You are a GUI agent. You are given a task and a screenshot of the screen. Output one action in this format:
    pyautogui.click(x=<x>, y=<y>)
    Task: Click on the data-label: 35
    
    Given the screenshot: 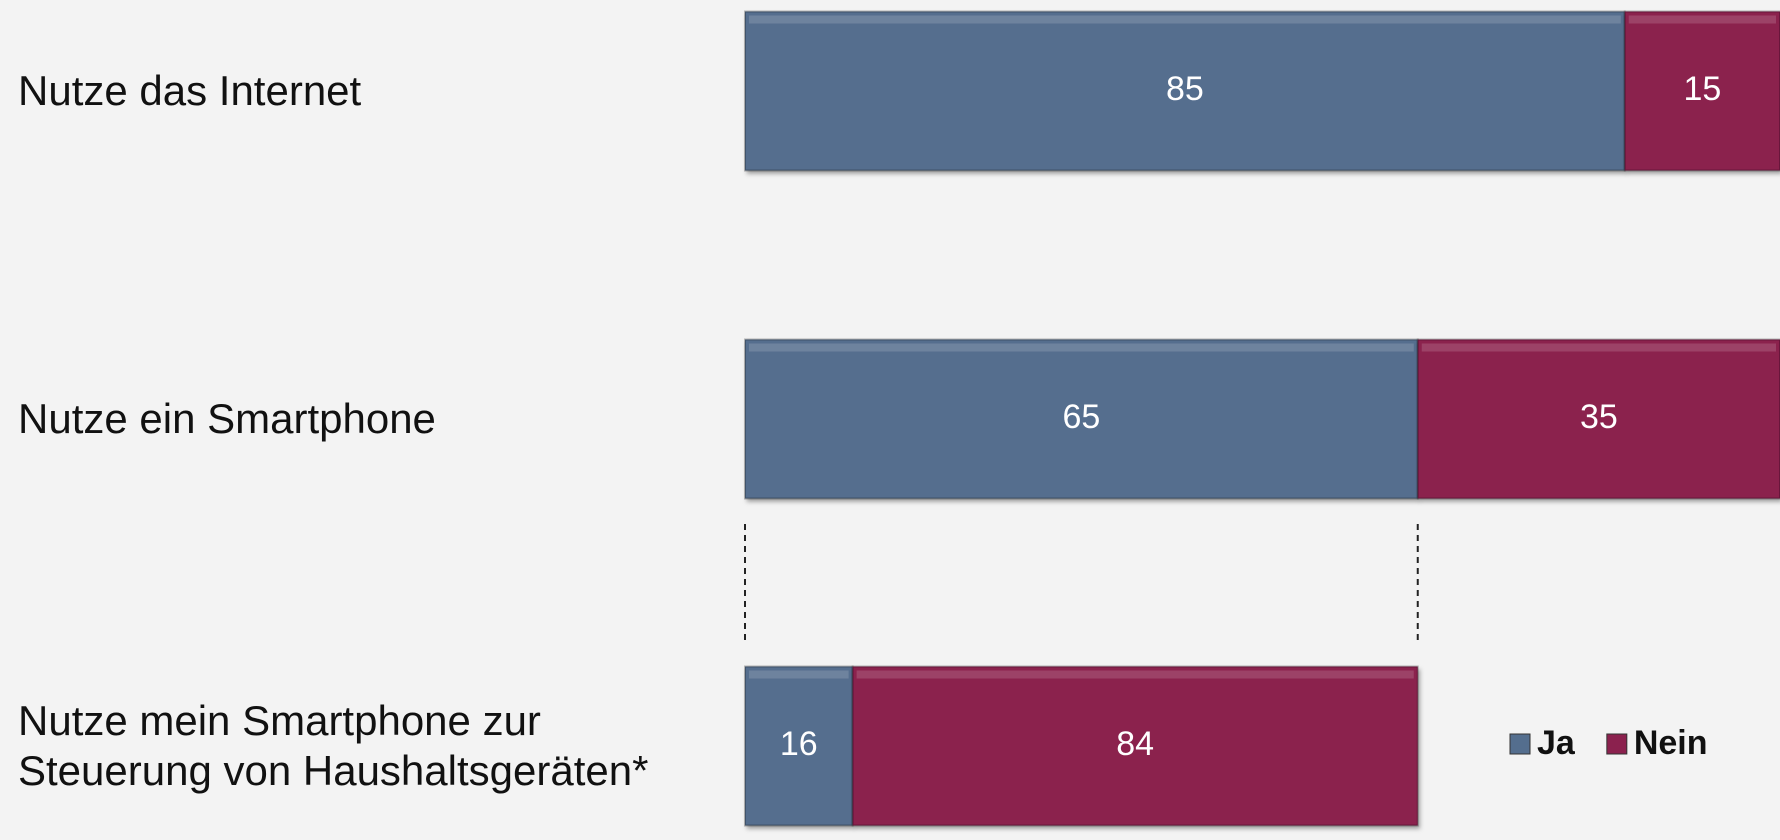 What is the action you would take?
    pyautogui.click(x=1599, y=417)
    